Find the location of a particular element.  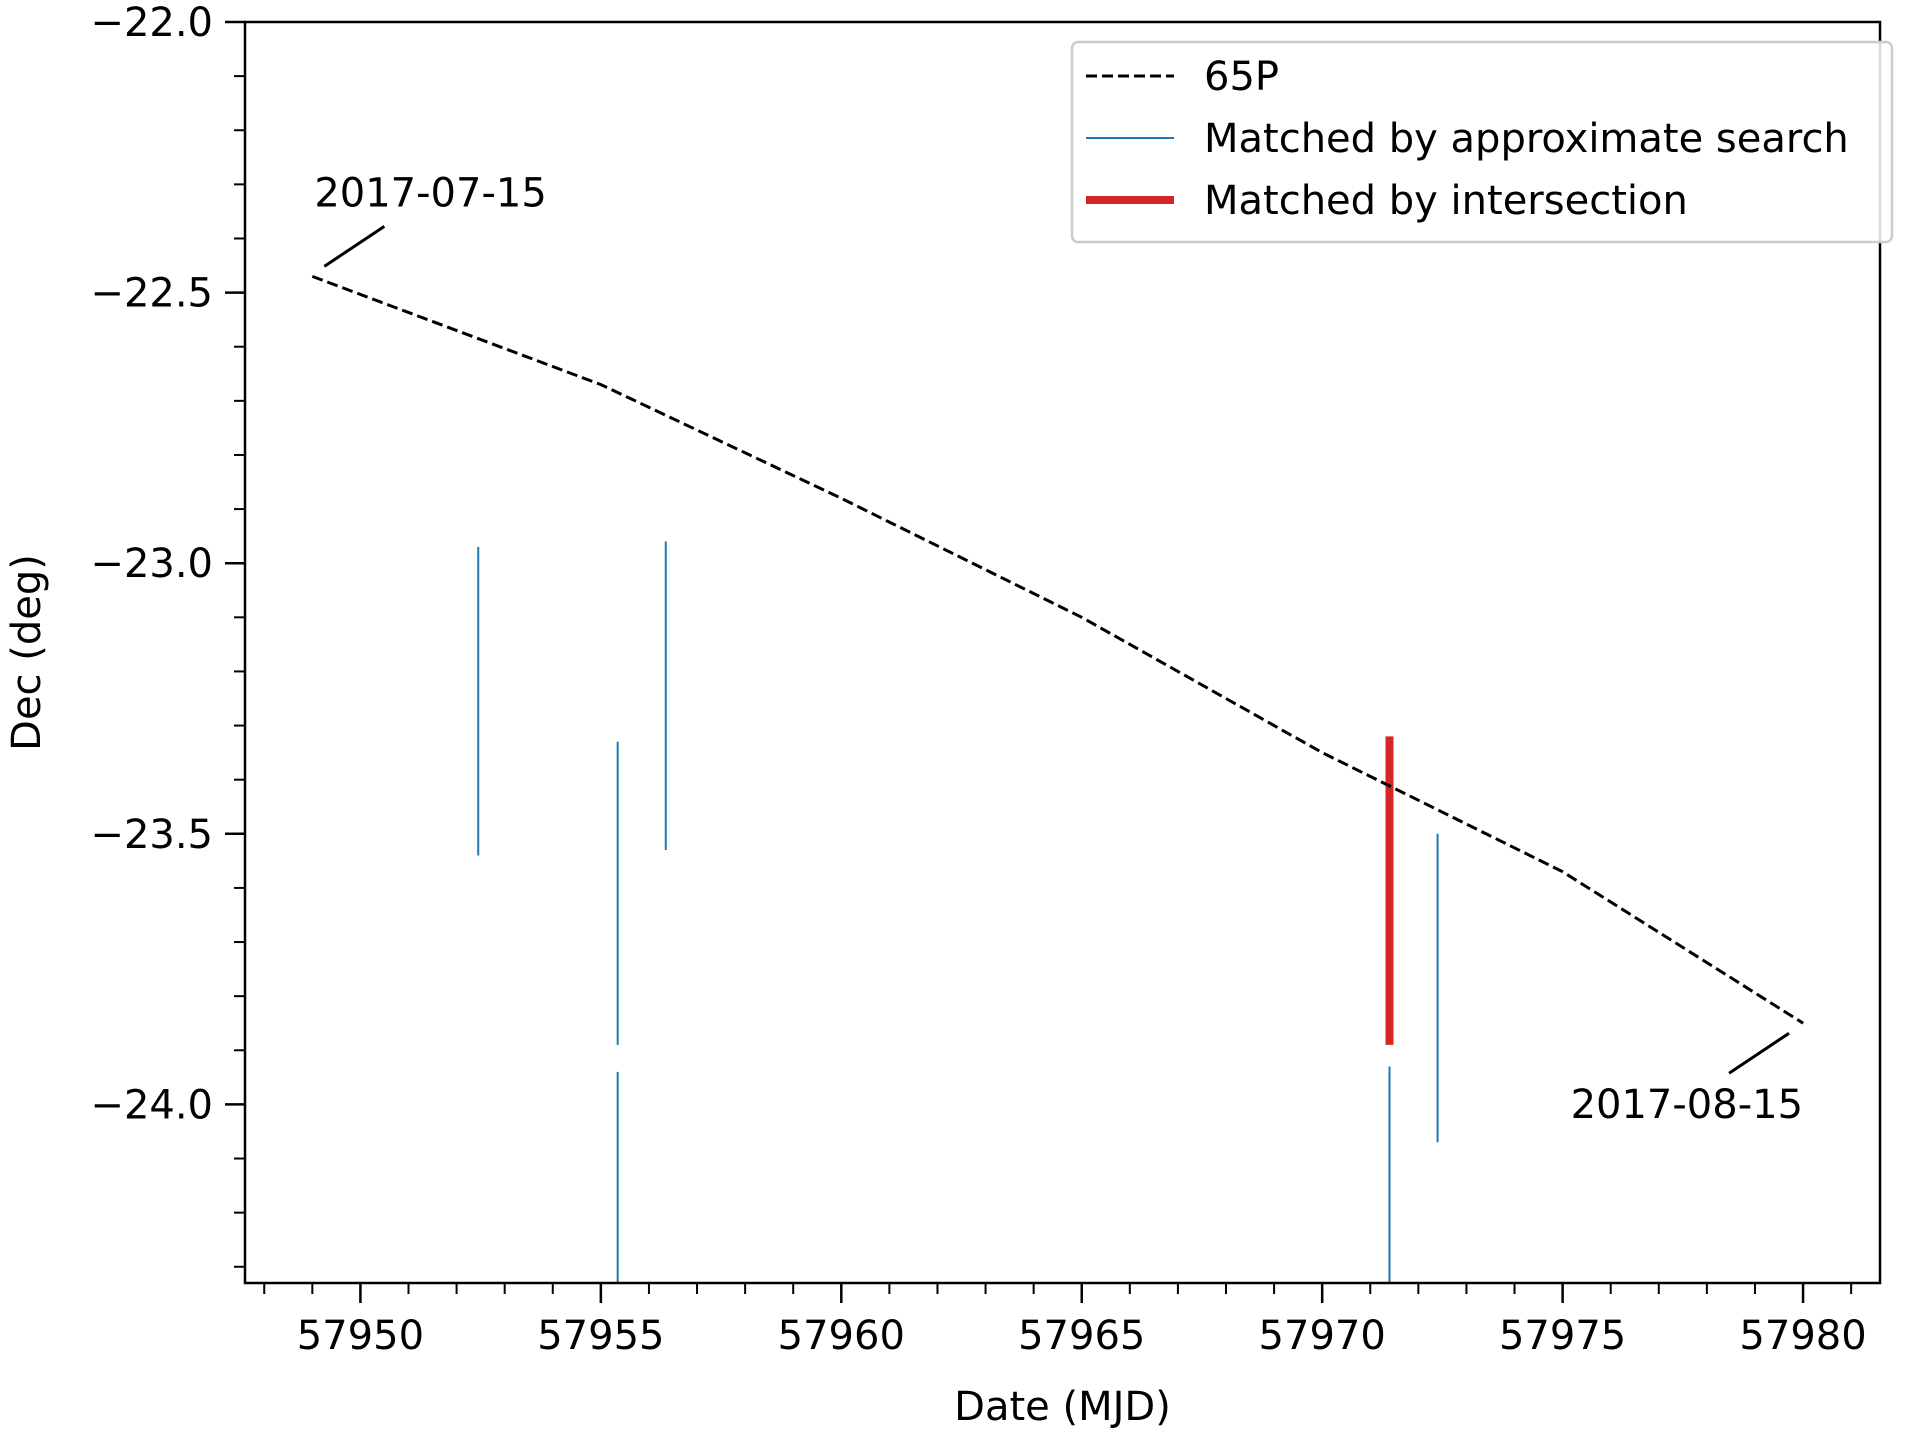

y-tick-label: −22.5 is located at coordinates (151, 294).